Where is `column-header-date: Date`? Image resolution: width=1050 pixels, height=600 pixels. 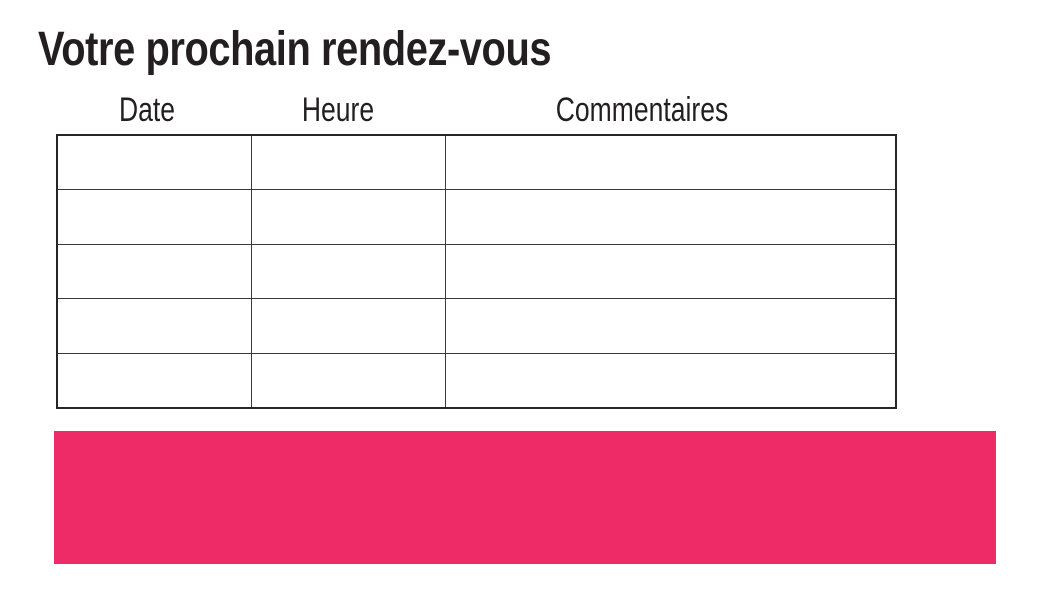
column-header-date: Date is located at coordinates (147, 110).